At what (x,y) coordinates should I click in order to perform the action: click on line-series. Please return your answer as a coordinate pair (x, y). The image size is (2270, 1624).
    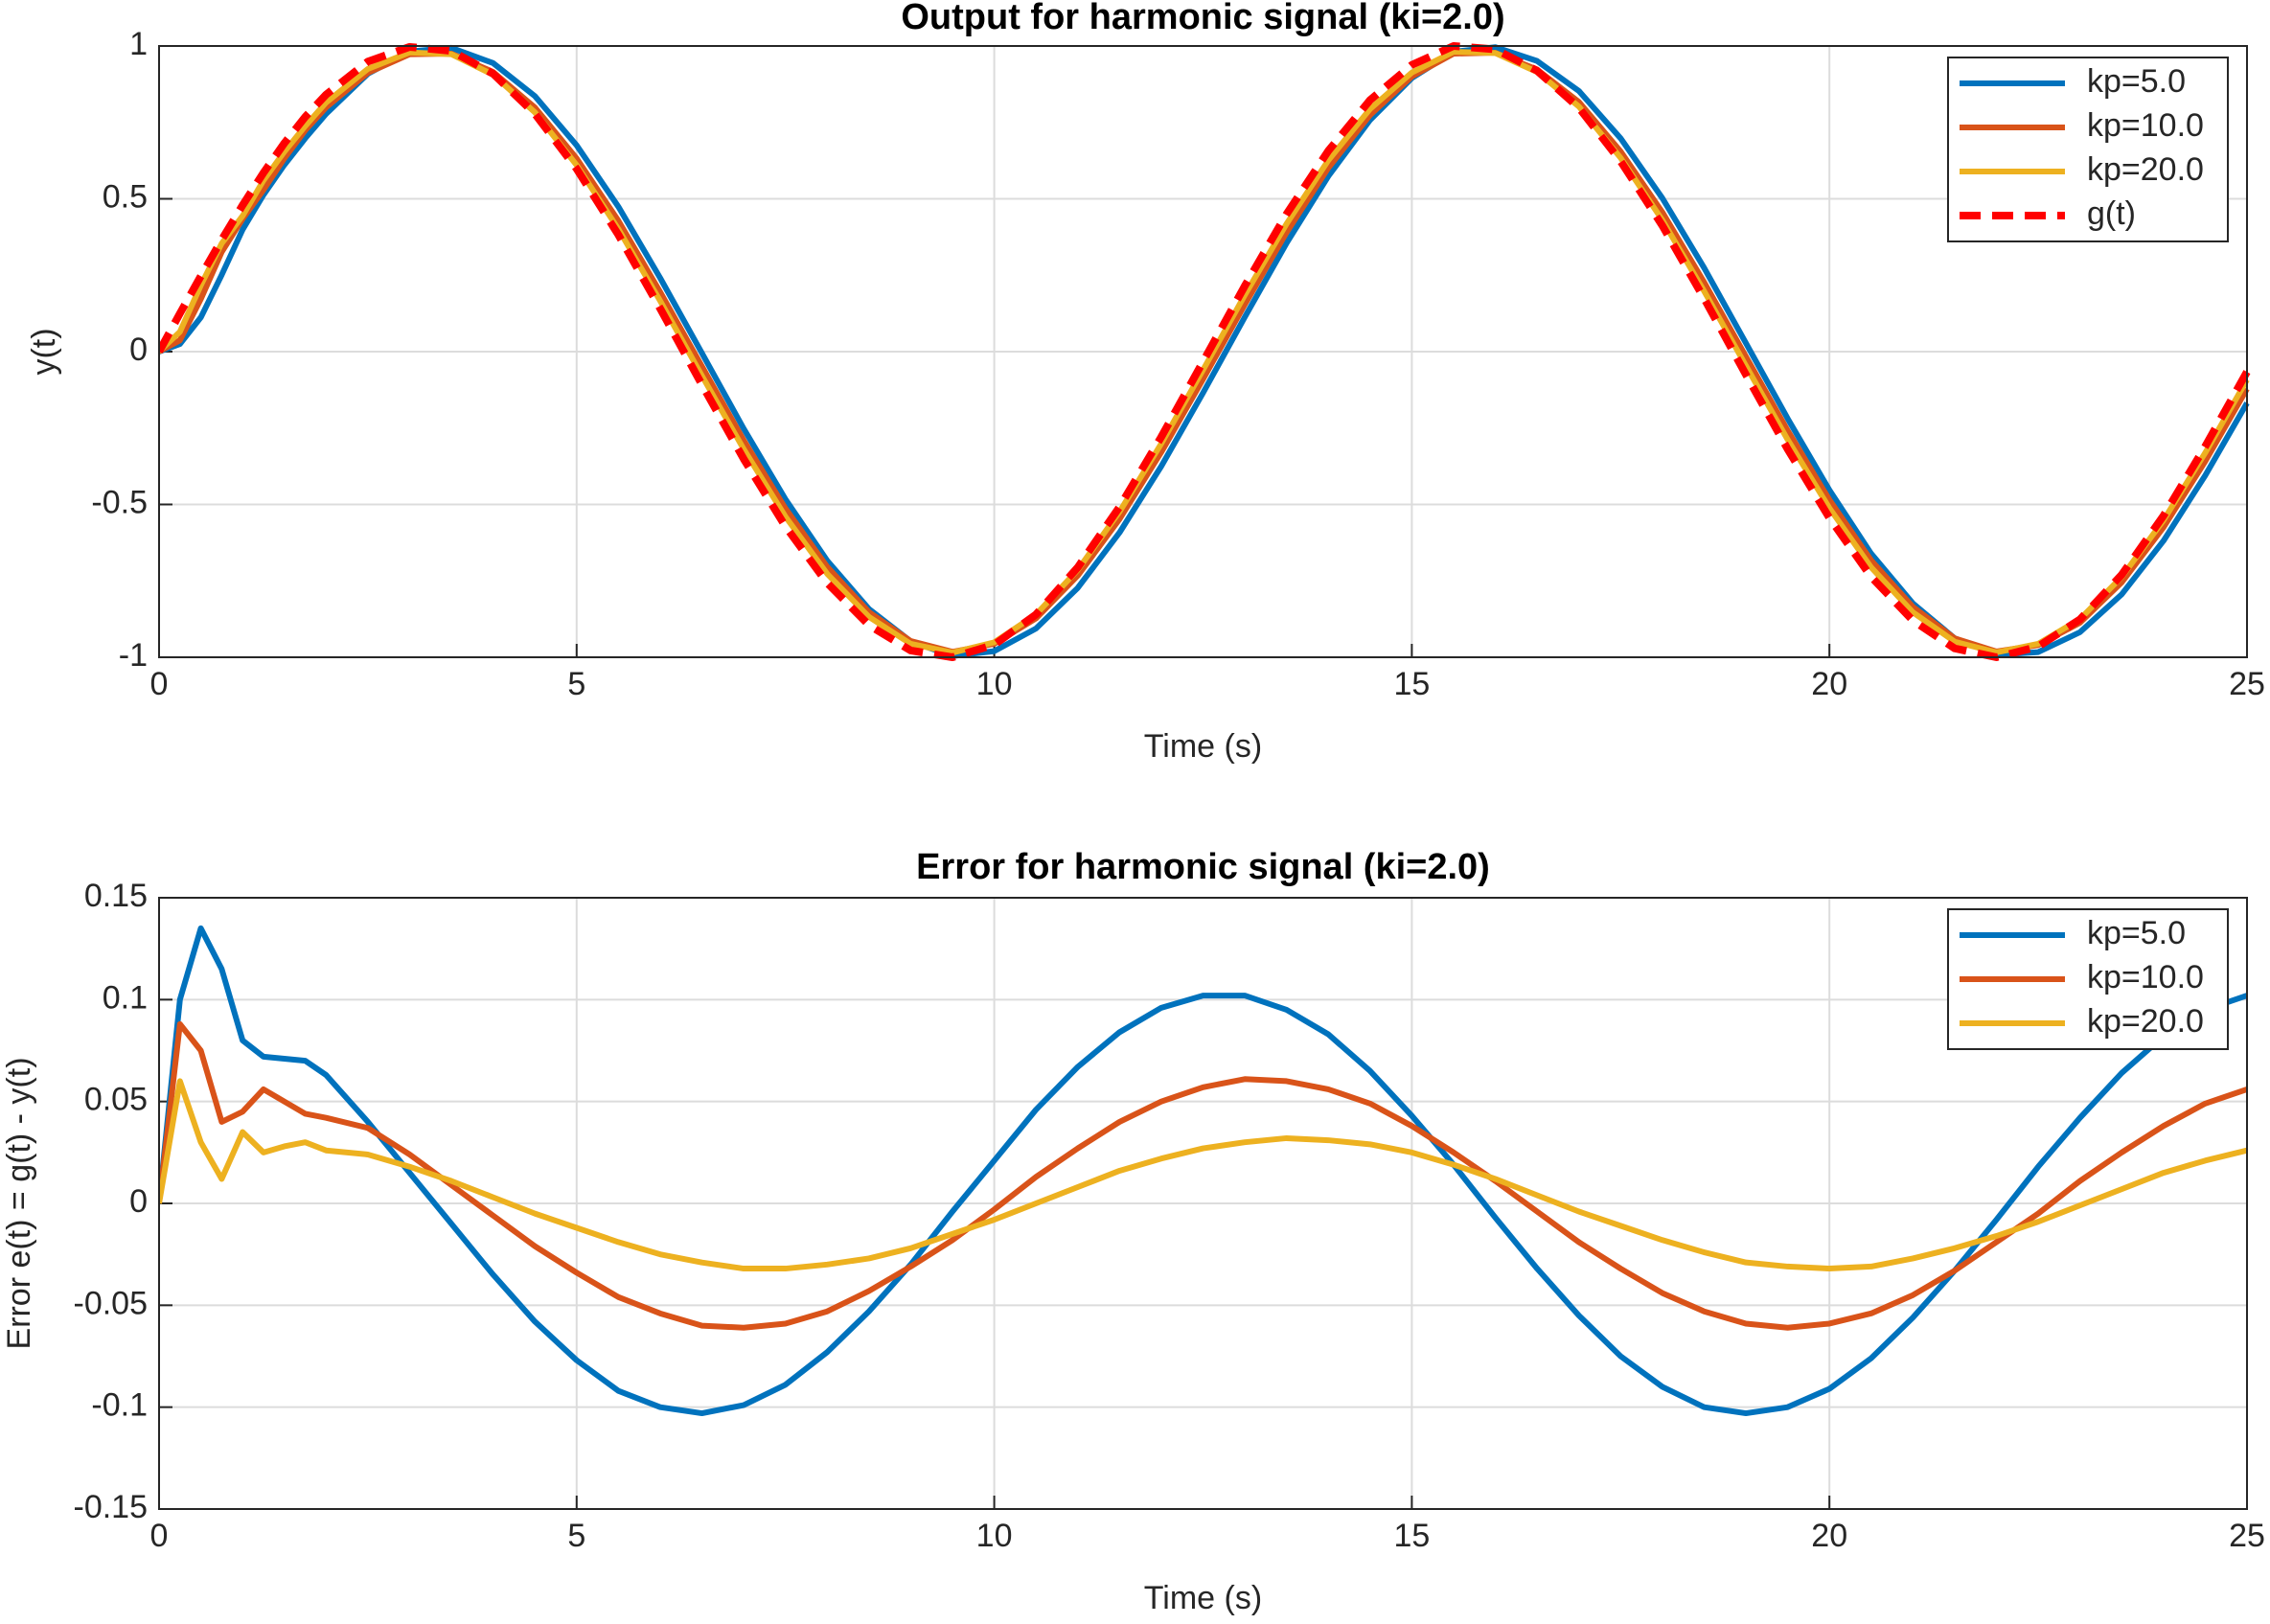
    Looking at the image, I should click on (1203, 1175).